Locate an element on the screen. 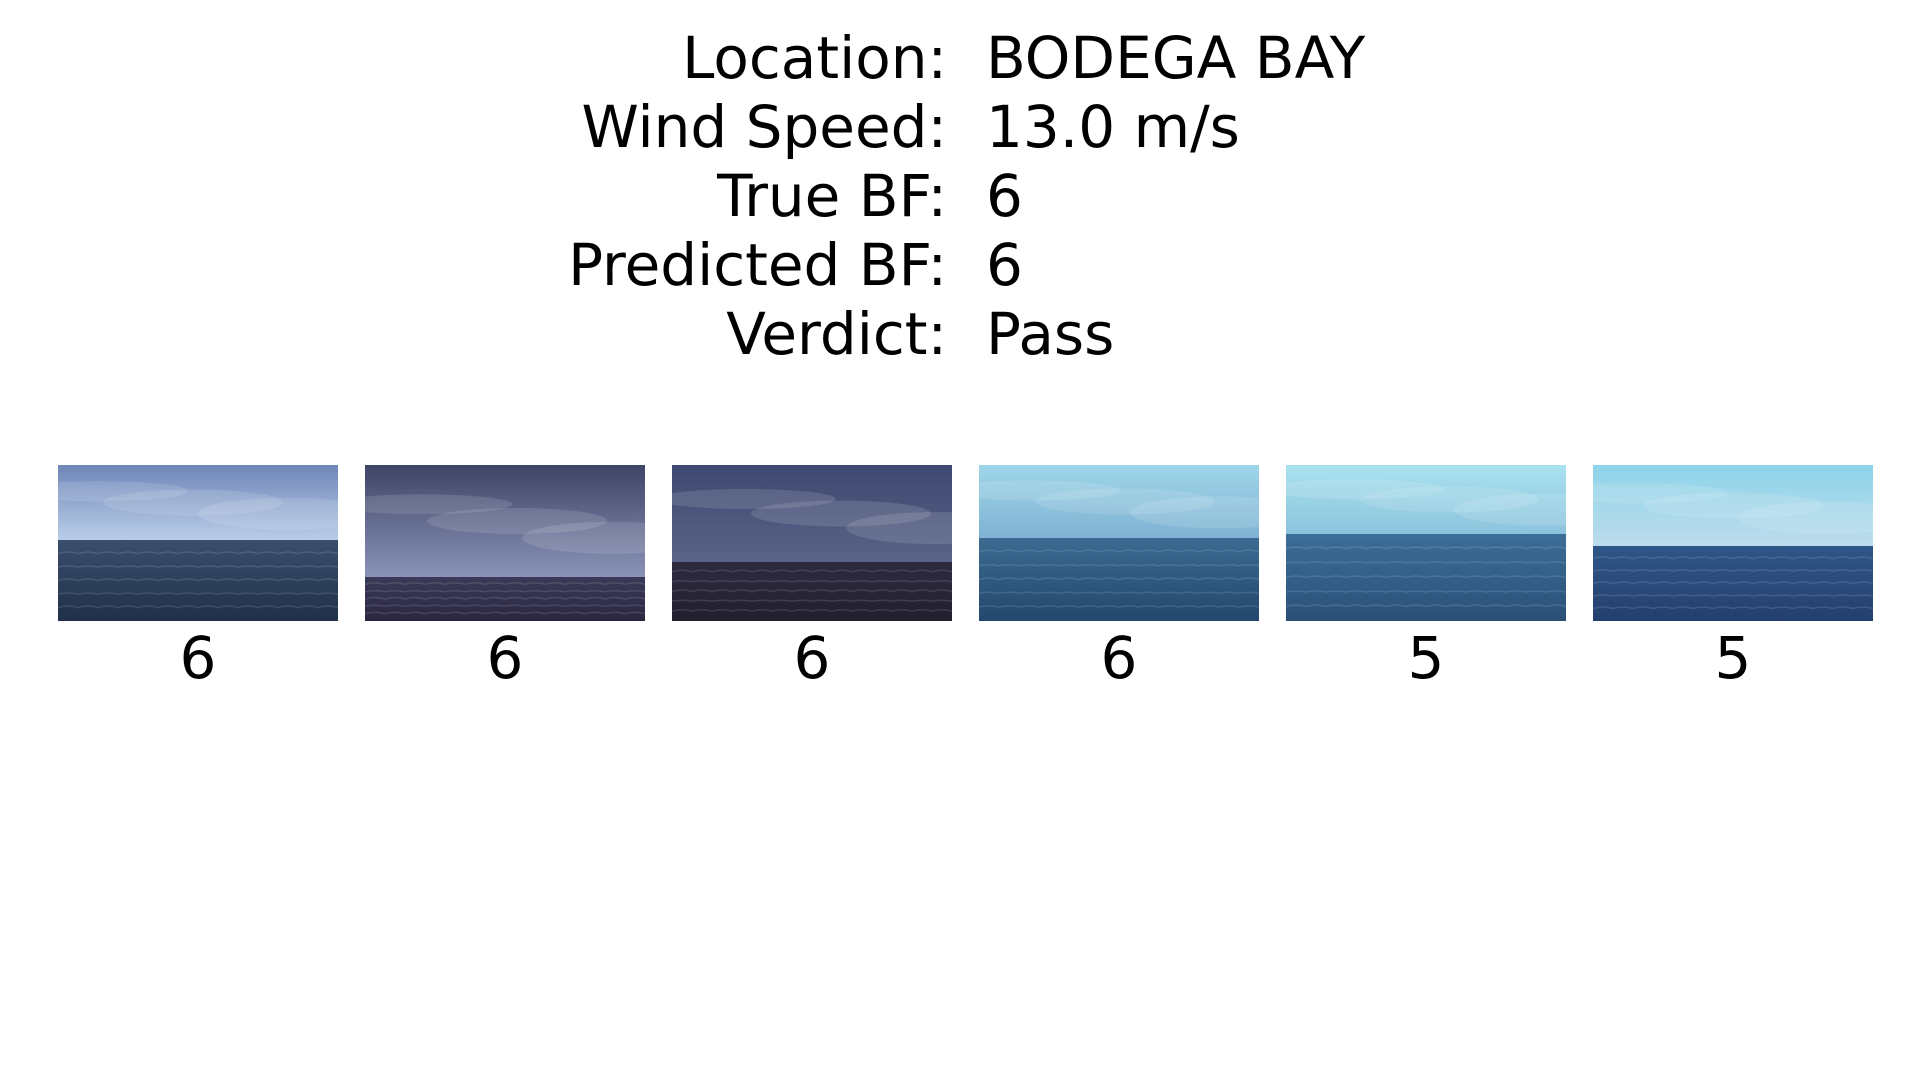 The width and height of the screenshot is (1920, 1080). info-row-true-bf: True BF: 6 is located at coordinates (960, 196).